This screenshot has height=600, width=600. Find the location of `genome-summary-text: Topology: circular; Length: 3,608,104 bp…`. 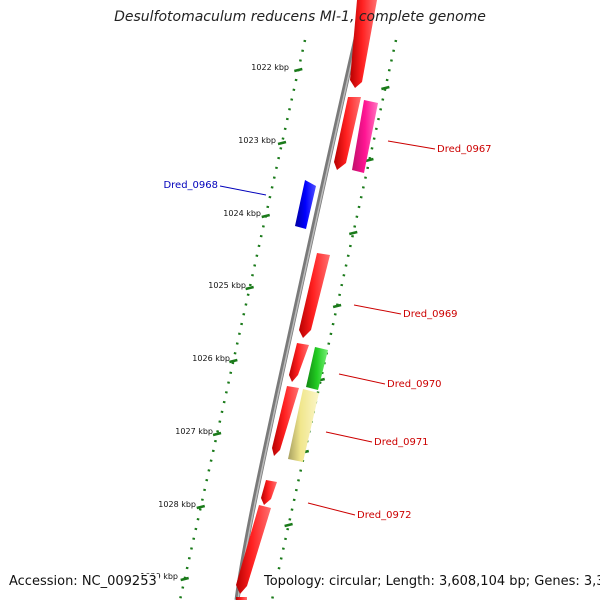

genome-summary-text: Topology: circular; Length: 3,608,104 bp… is located at coordinates (431, 581).